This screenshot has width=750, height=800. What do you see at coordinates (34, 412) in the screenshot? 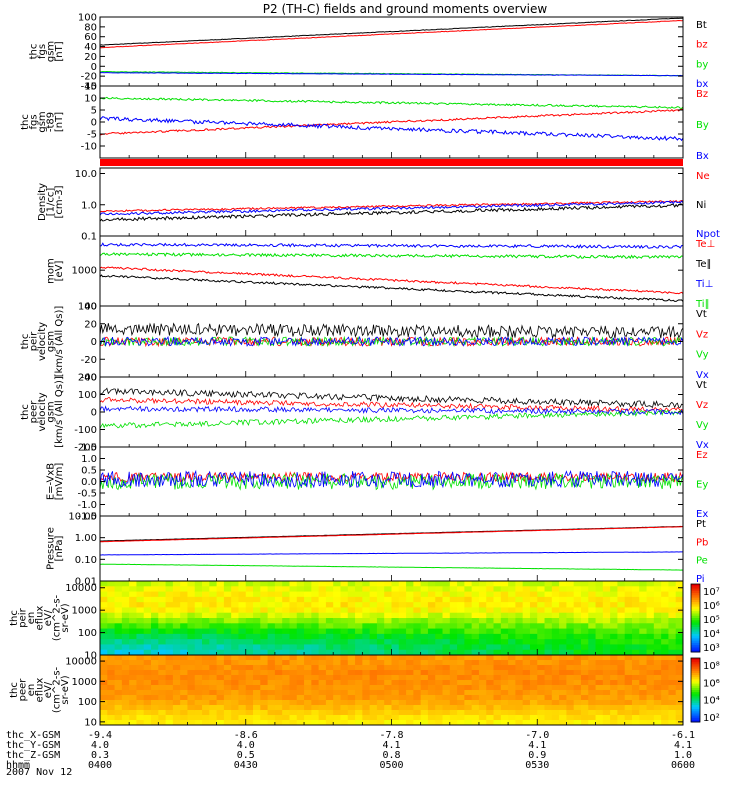
I see `ylabel-line: peer` at bounding box center [34, 412].